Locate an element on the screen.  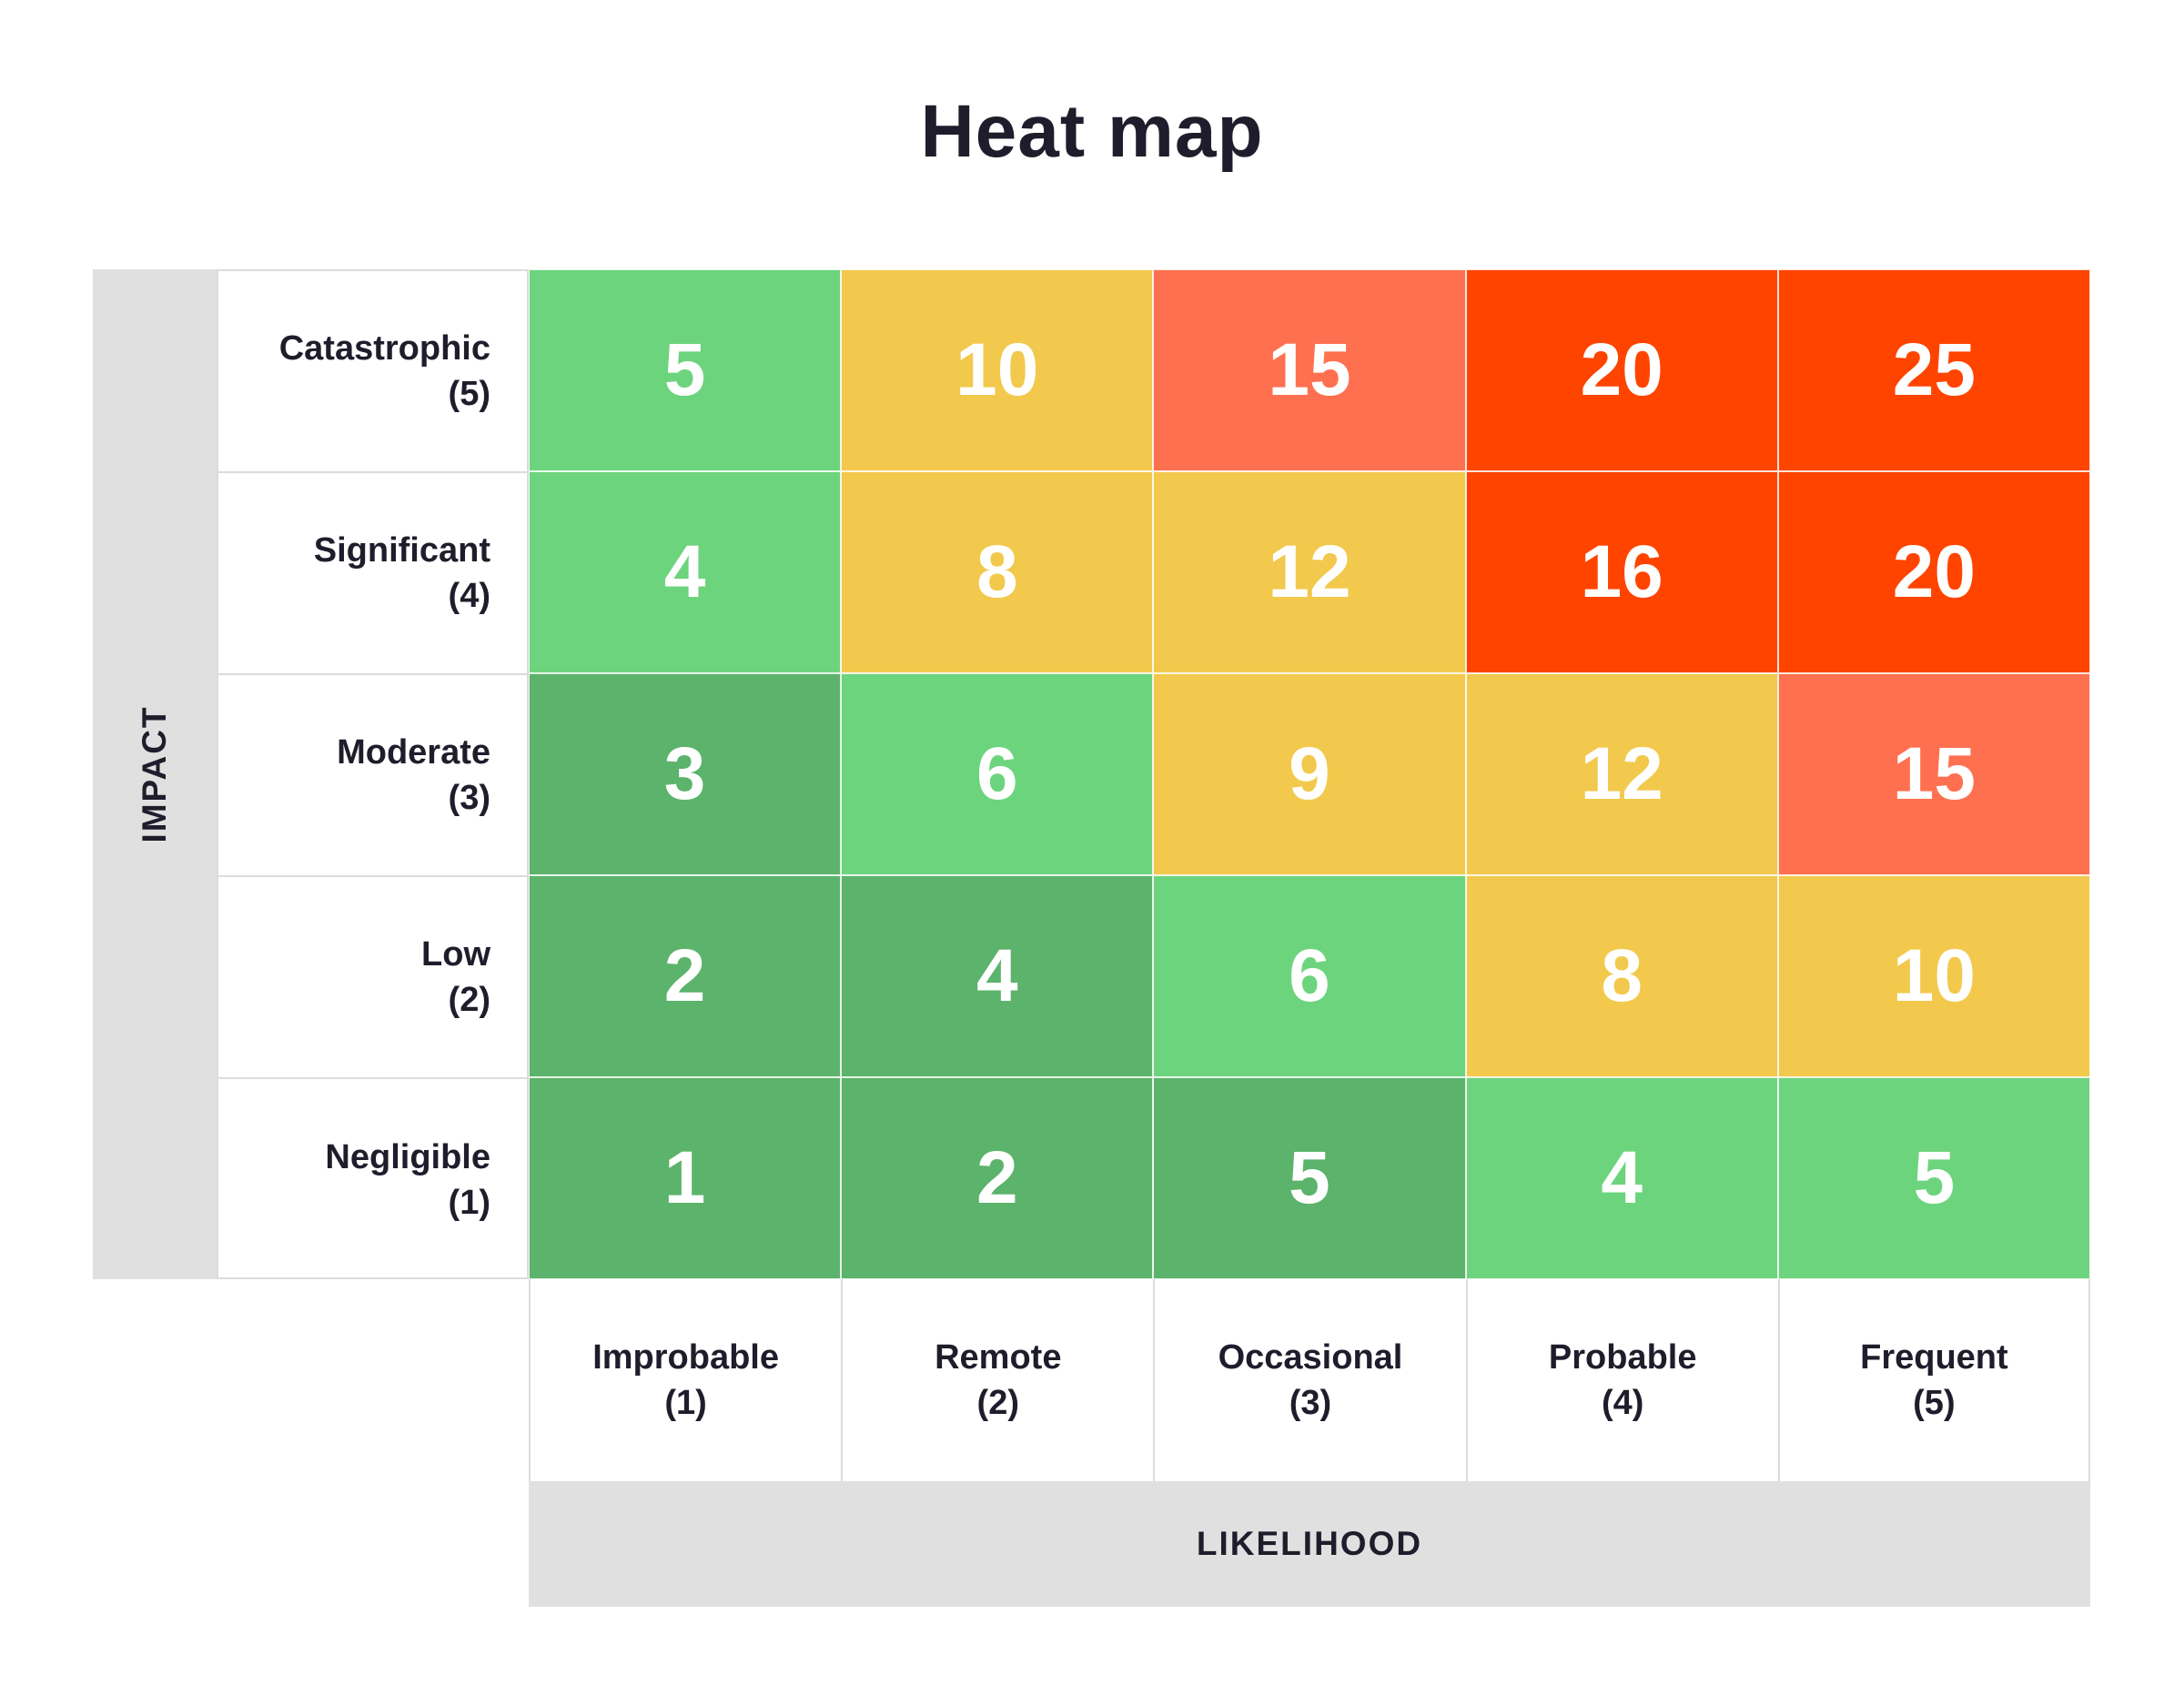
column-label-level: (1) is located at coordinates (686, 1403).